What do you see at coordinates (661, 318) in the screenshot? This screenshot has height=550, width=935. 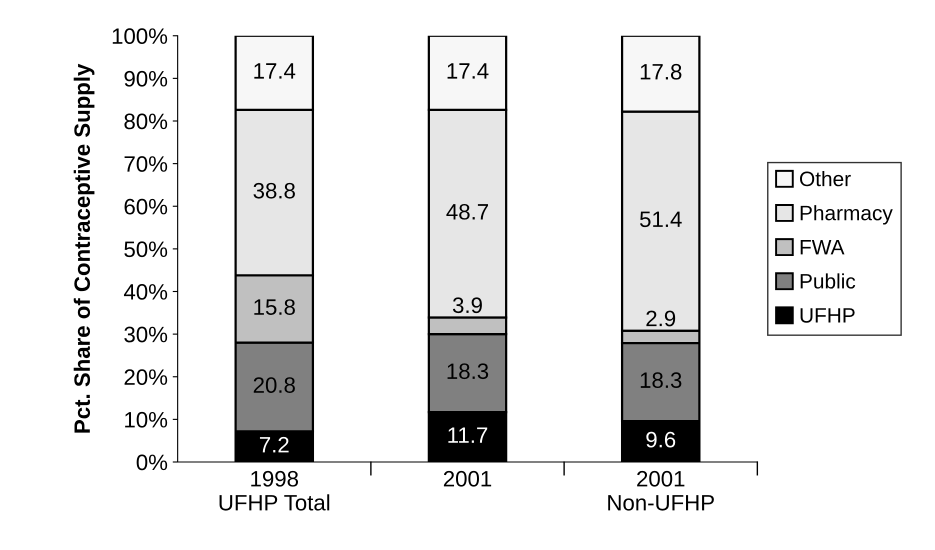 I see `data-label: 2.9` at bounding box center [661, 318].